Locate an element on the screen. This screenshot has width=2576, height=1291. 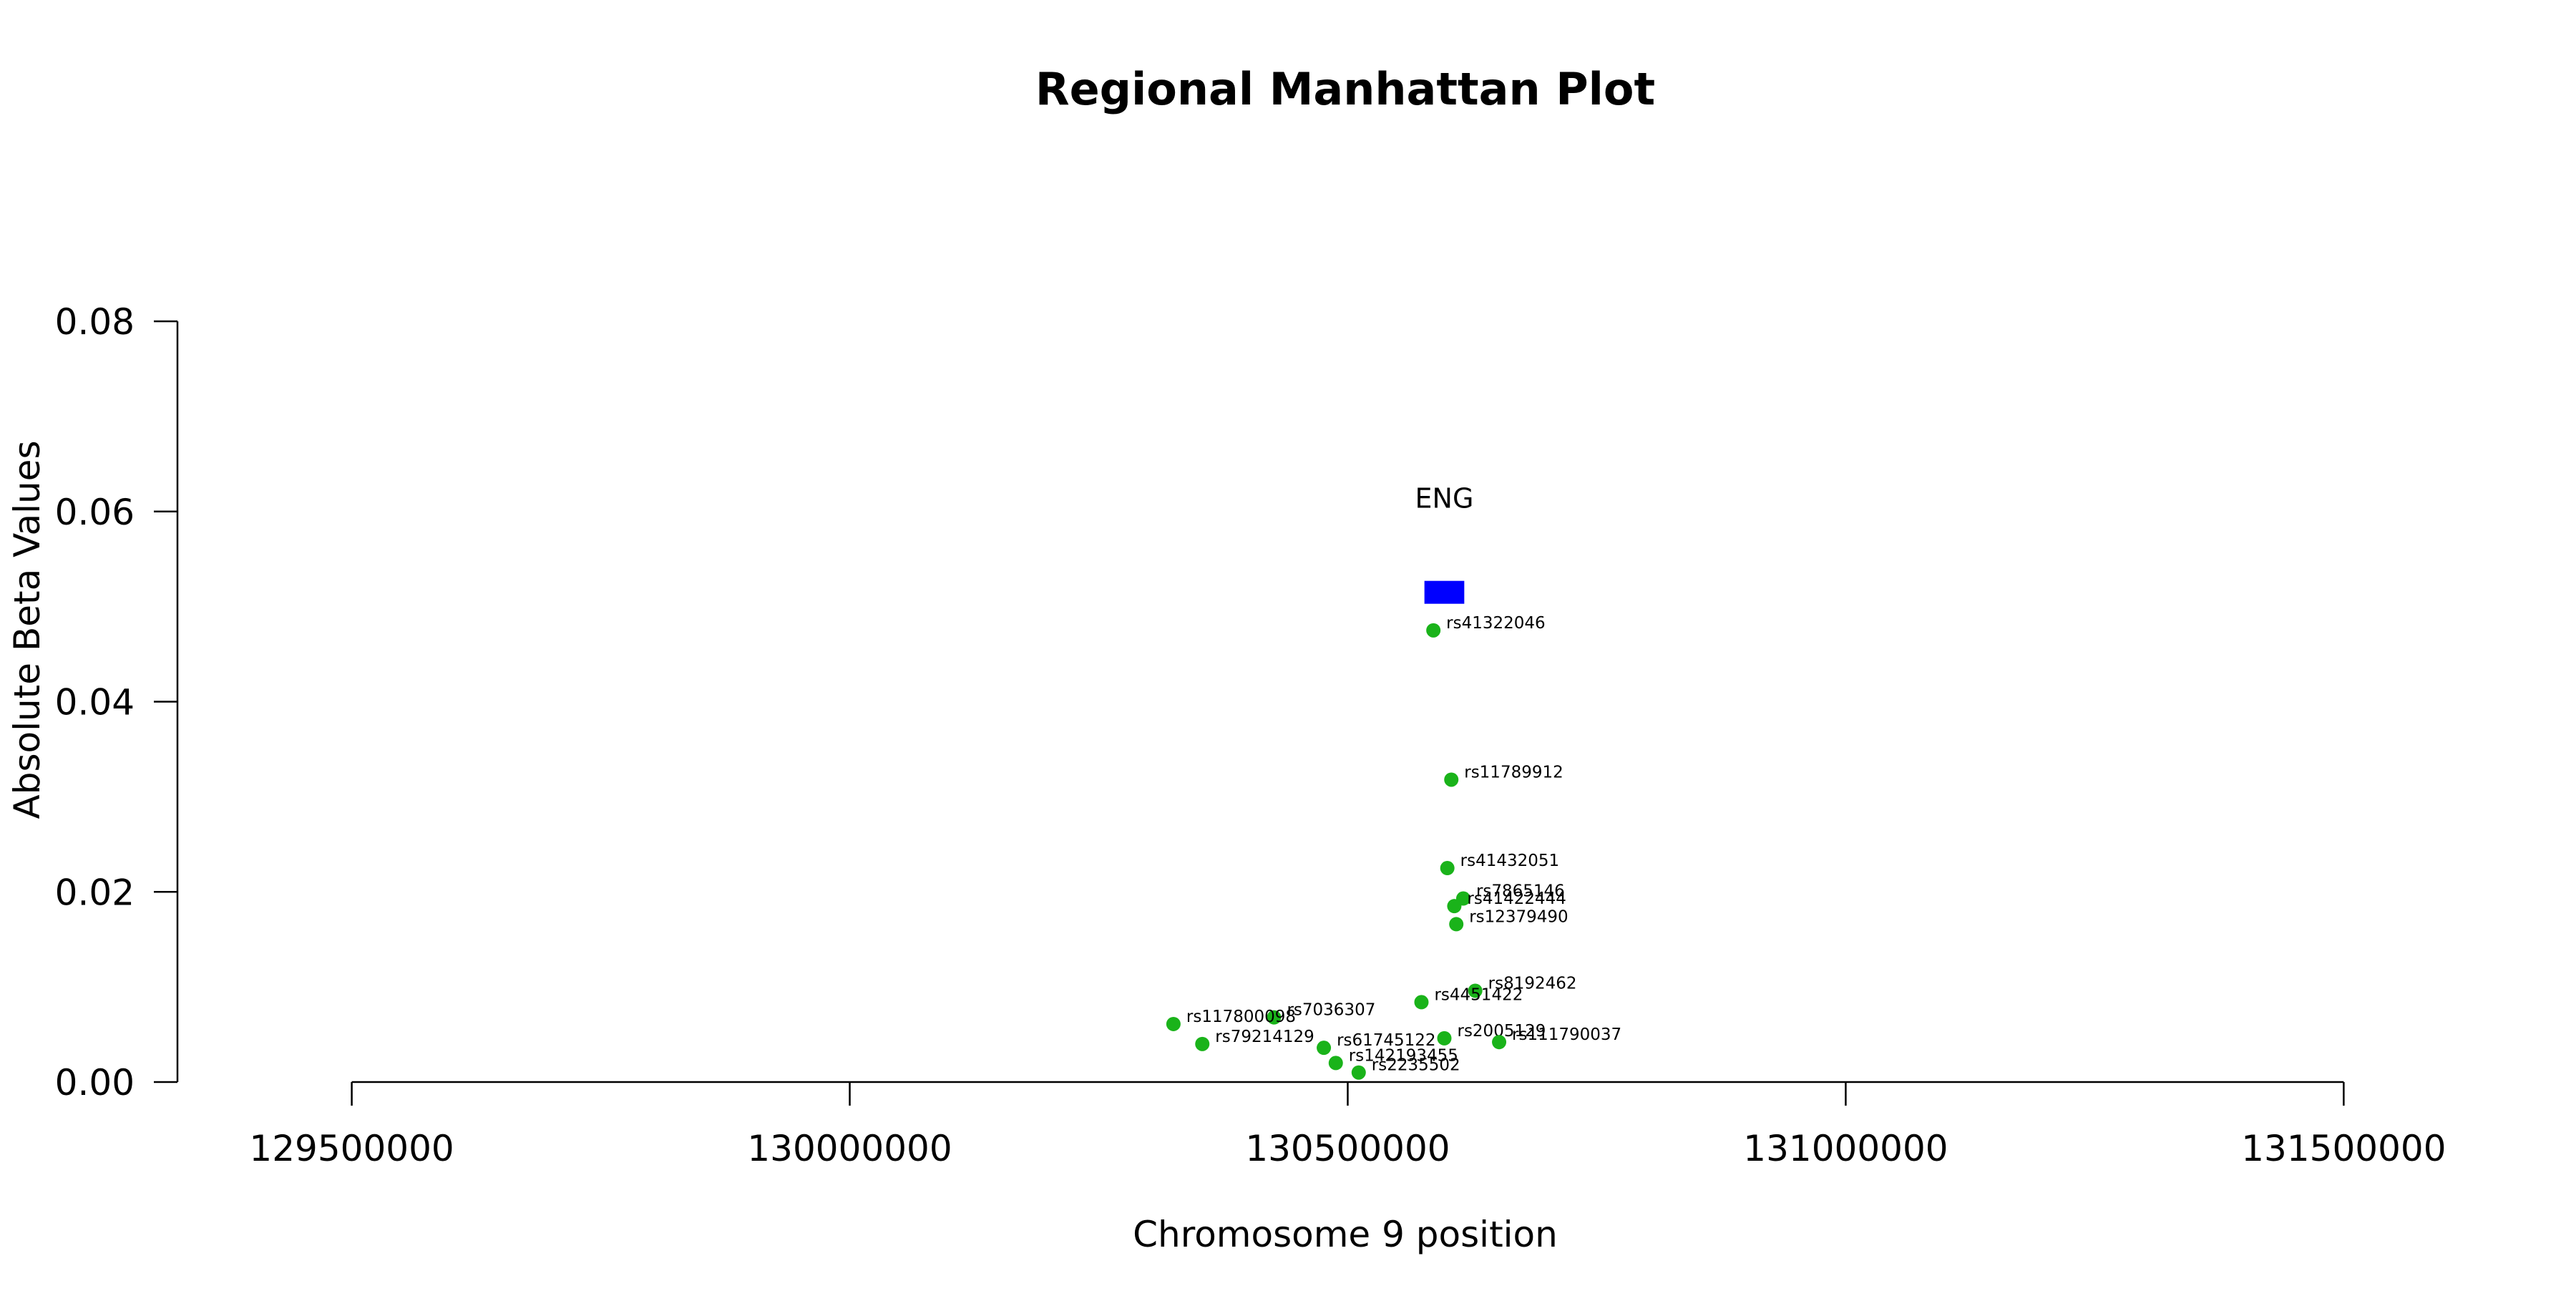
snp-label: rs41422444 is located at coordinates (1516, 899).